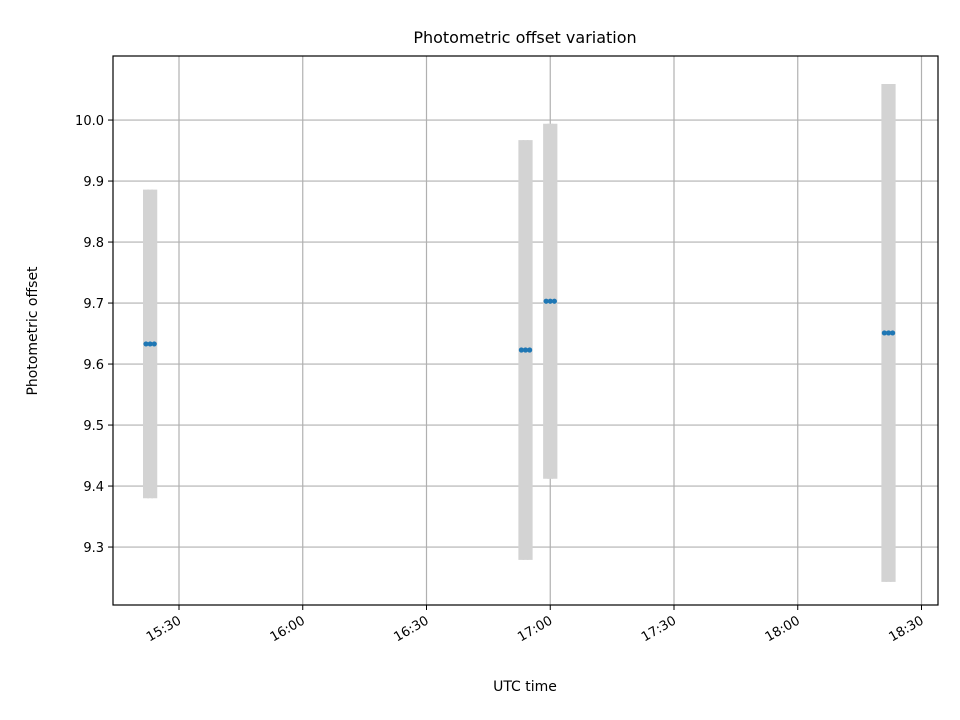 The width and height of the screenshot is (960, 720). What do you see at coordinates (93, 426) in the screenshot?
I see `y-tick-label: 9.5` at bounding box center [93, 426].